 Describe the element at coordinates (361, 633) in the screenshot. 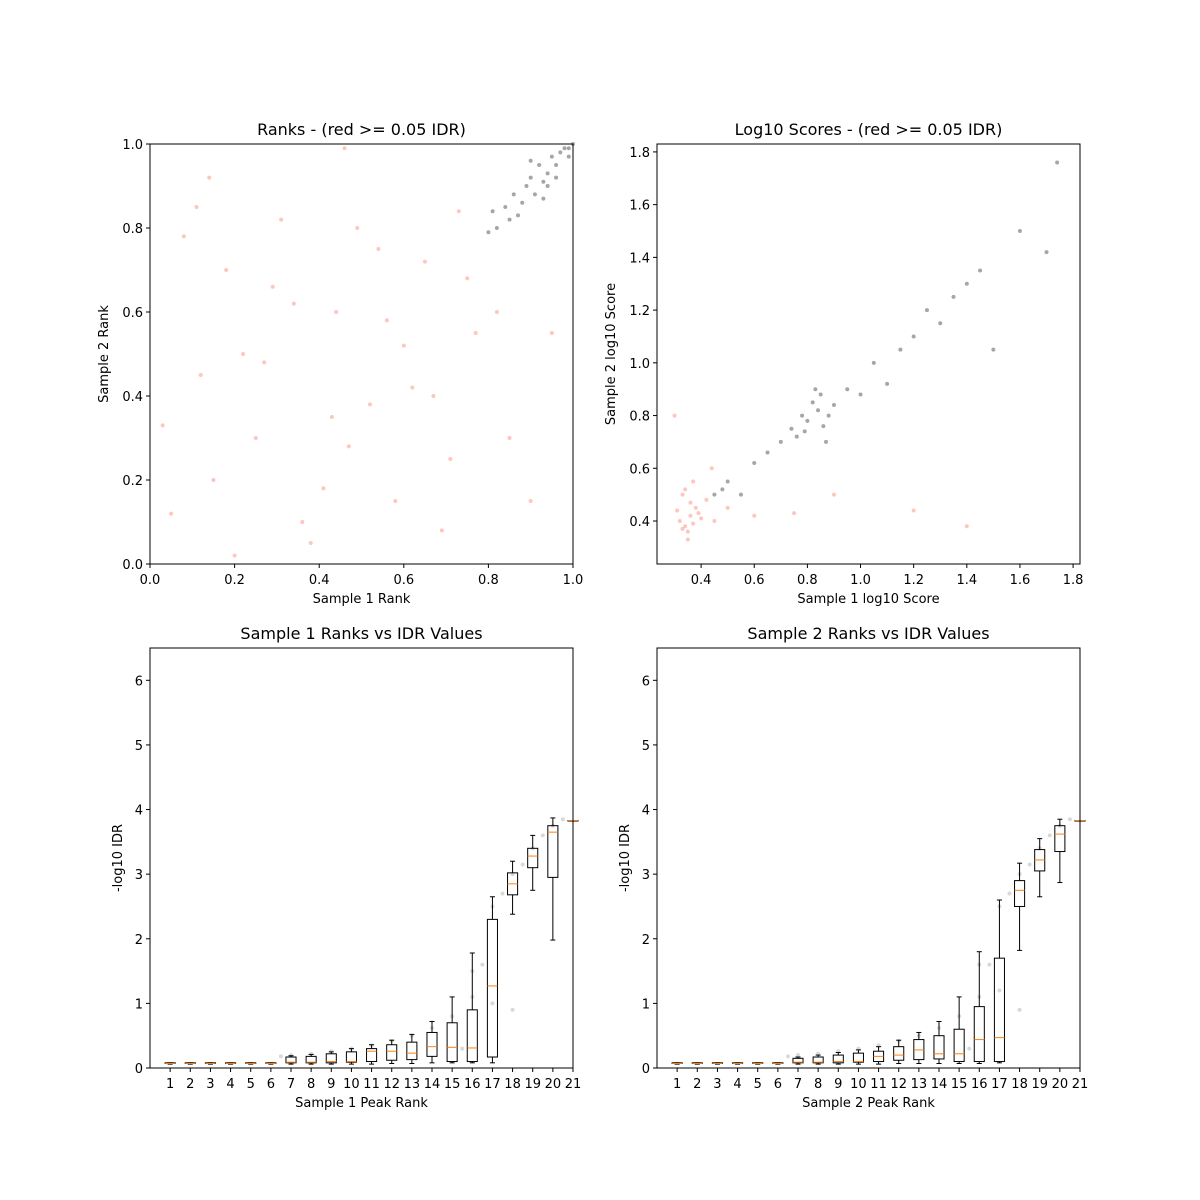

I see `chart-title: Sample 1 Ranks vs IDR Values` at that location.